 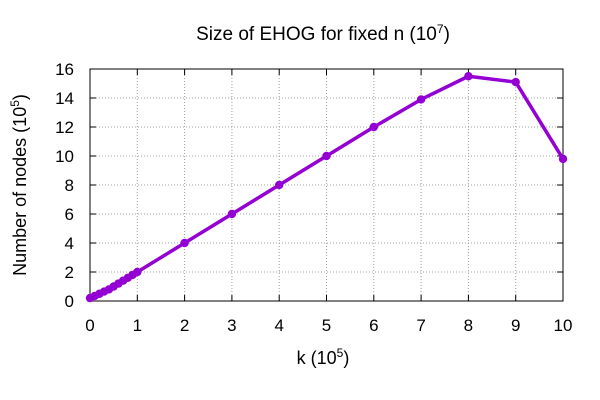 What do you see at coordinates (69, 301) in the screenshot?
I see `y-tick-label: 0` at bounding box center [69, 301].